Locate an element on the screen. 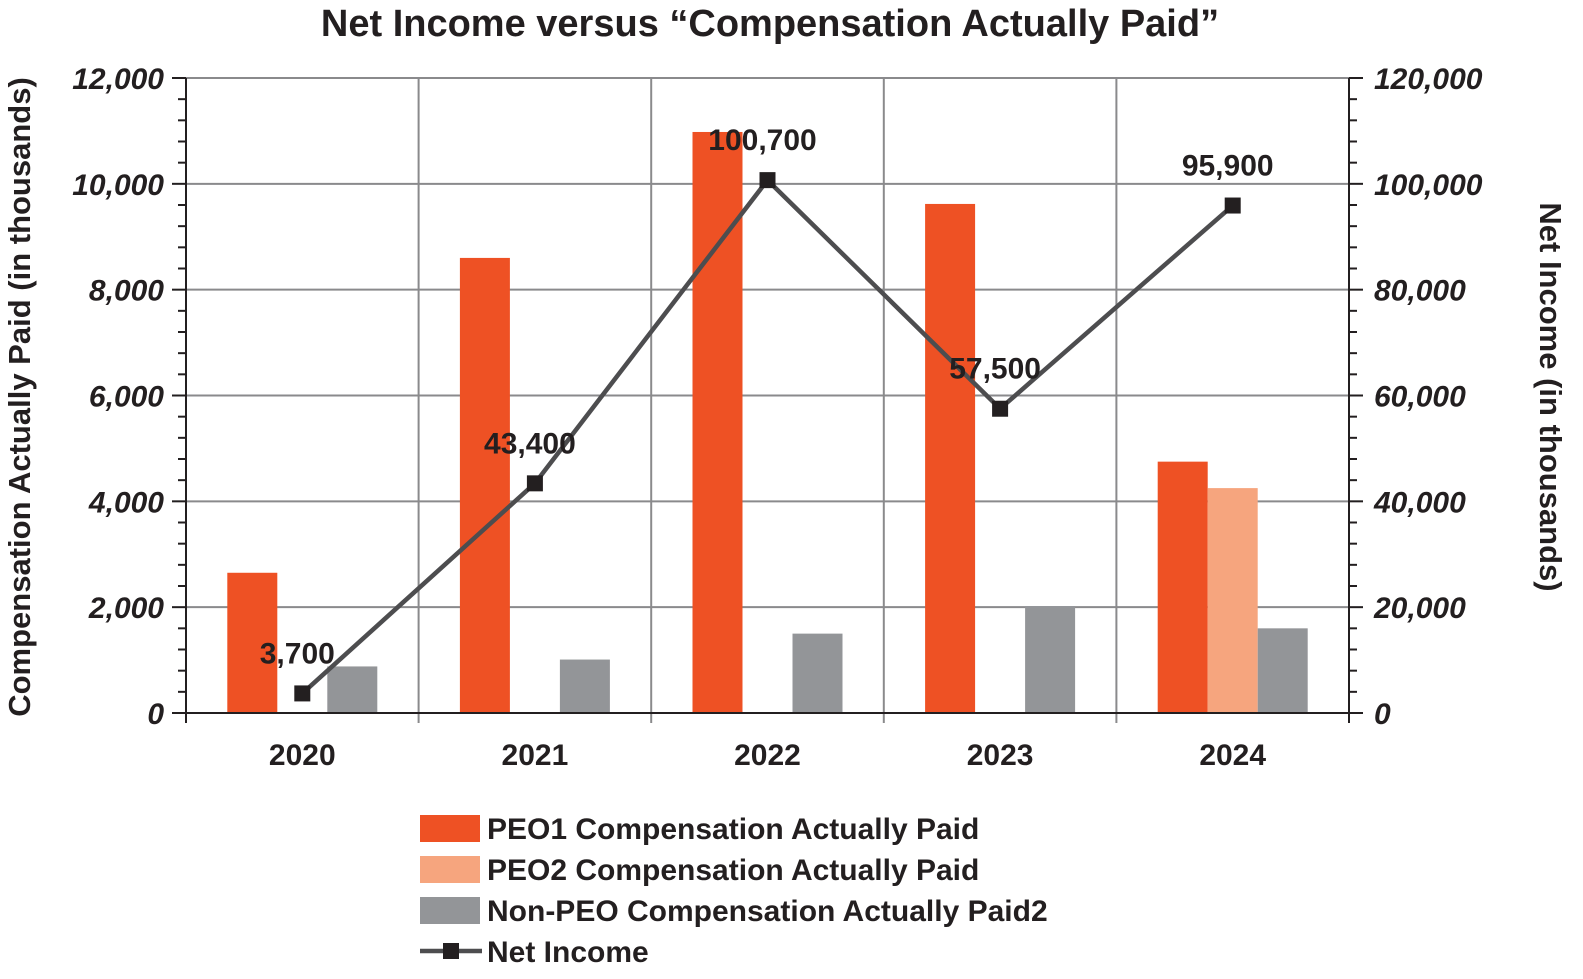  y-tick-label: 6,000 is located at coordinates (126, 397).